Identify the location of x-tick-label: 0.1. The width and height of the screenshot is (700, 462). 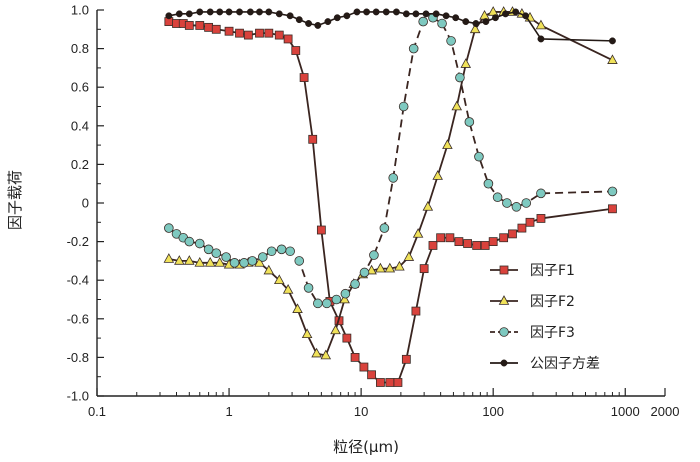
(97, 411).